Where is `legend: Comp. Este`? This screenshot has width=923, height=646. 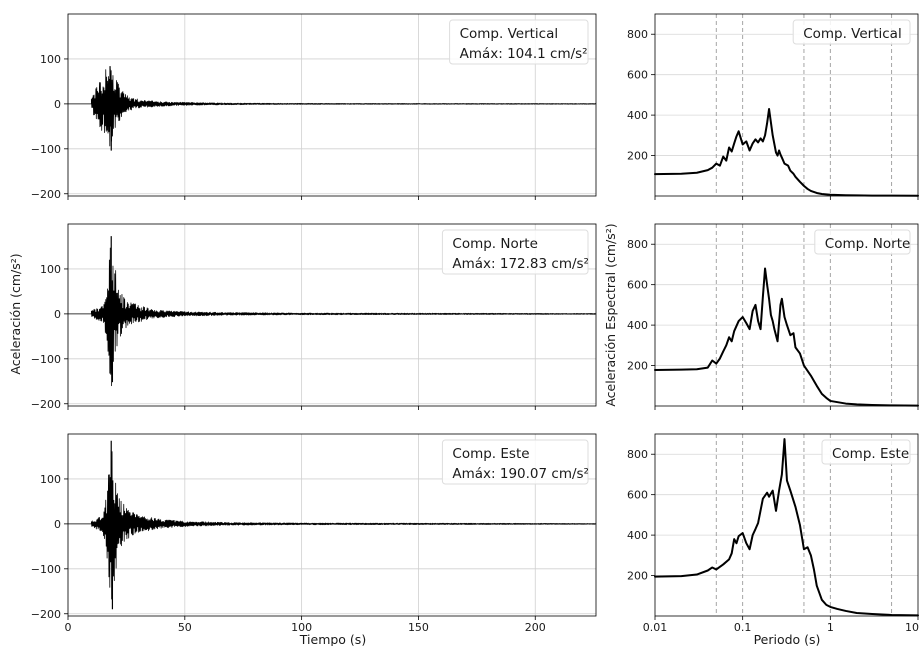
legend: Comp. Este is located at coordinates (866, 452).